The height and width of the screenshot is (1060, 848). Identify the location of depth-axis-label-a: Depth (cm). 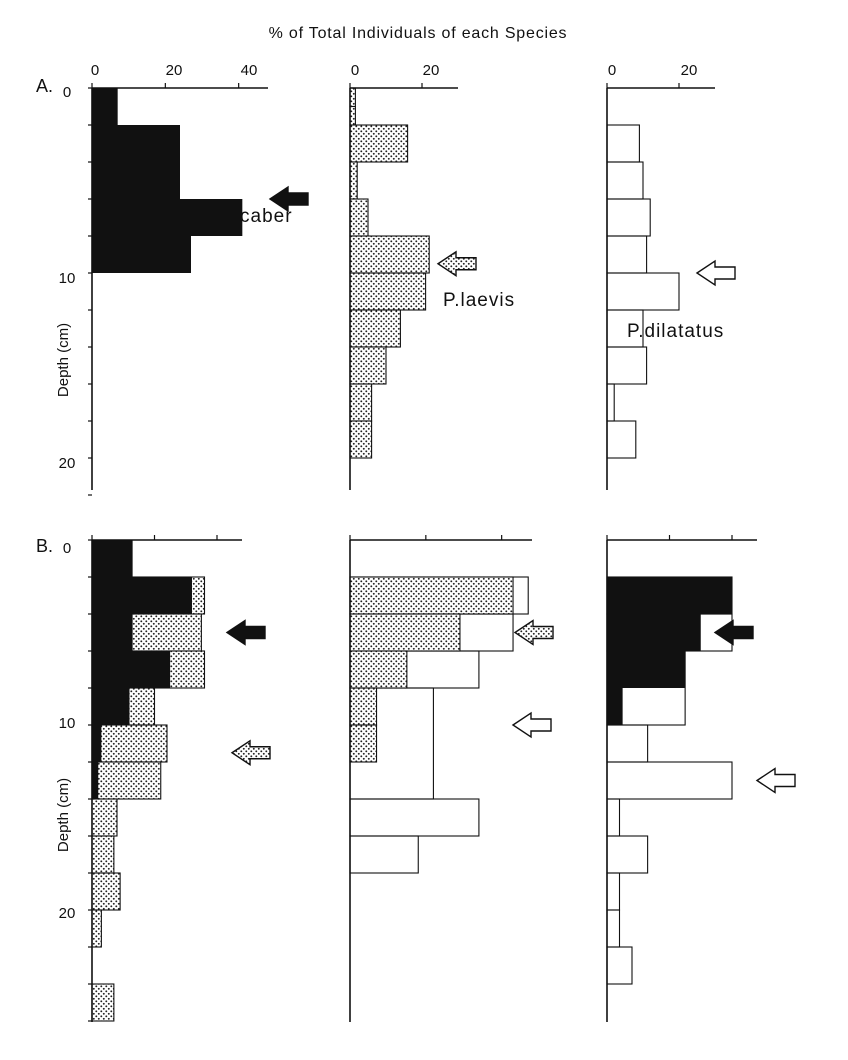
(63, 360).